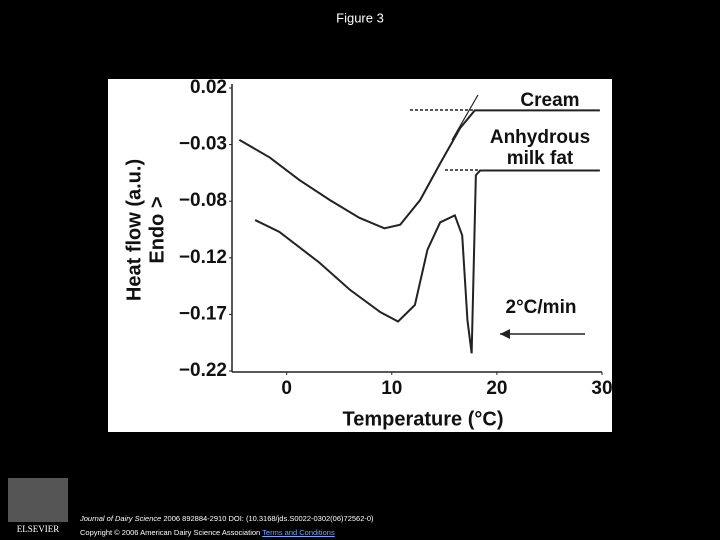  What do you see at coordinates (286, 388) in the screenshot?
I see `x-tick-label: 0` at bounding box center [286, 388].